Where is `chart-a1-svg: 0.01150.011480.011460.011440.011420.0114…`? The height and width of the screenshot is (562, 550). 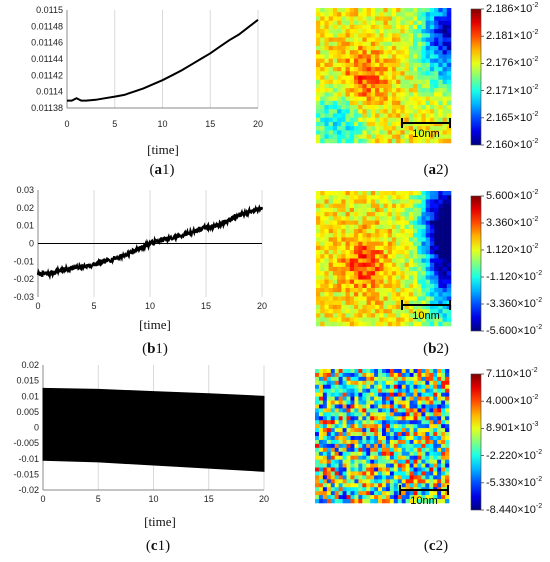 chart-a1-svg: 0.01150.011480.011460.011440.011420.0114… is located at coordinates (147, 67).